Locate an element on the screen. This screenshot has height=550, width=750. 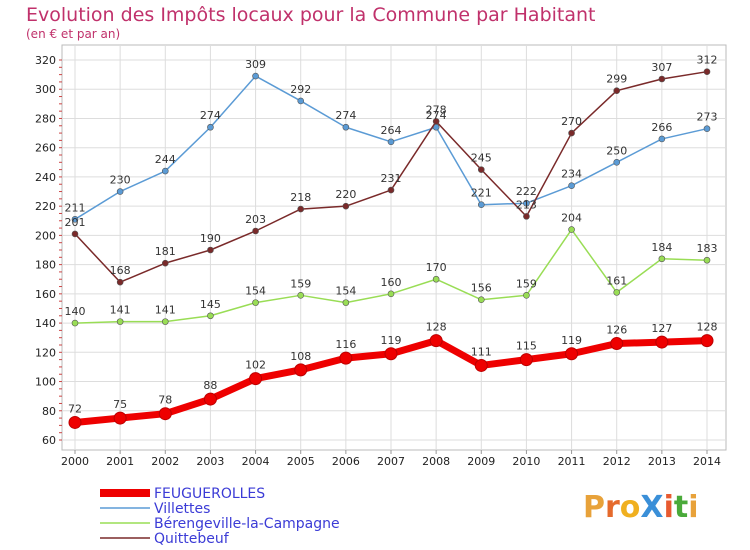
x-tick-label: 2013 is located at coordinates (662, 461).